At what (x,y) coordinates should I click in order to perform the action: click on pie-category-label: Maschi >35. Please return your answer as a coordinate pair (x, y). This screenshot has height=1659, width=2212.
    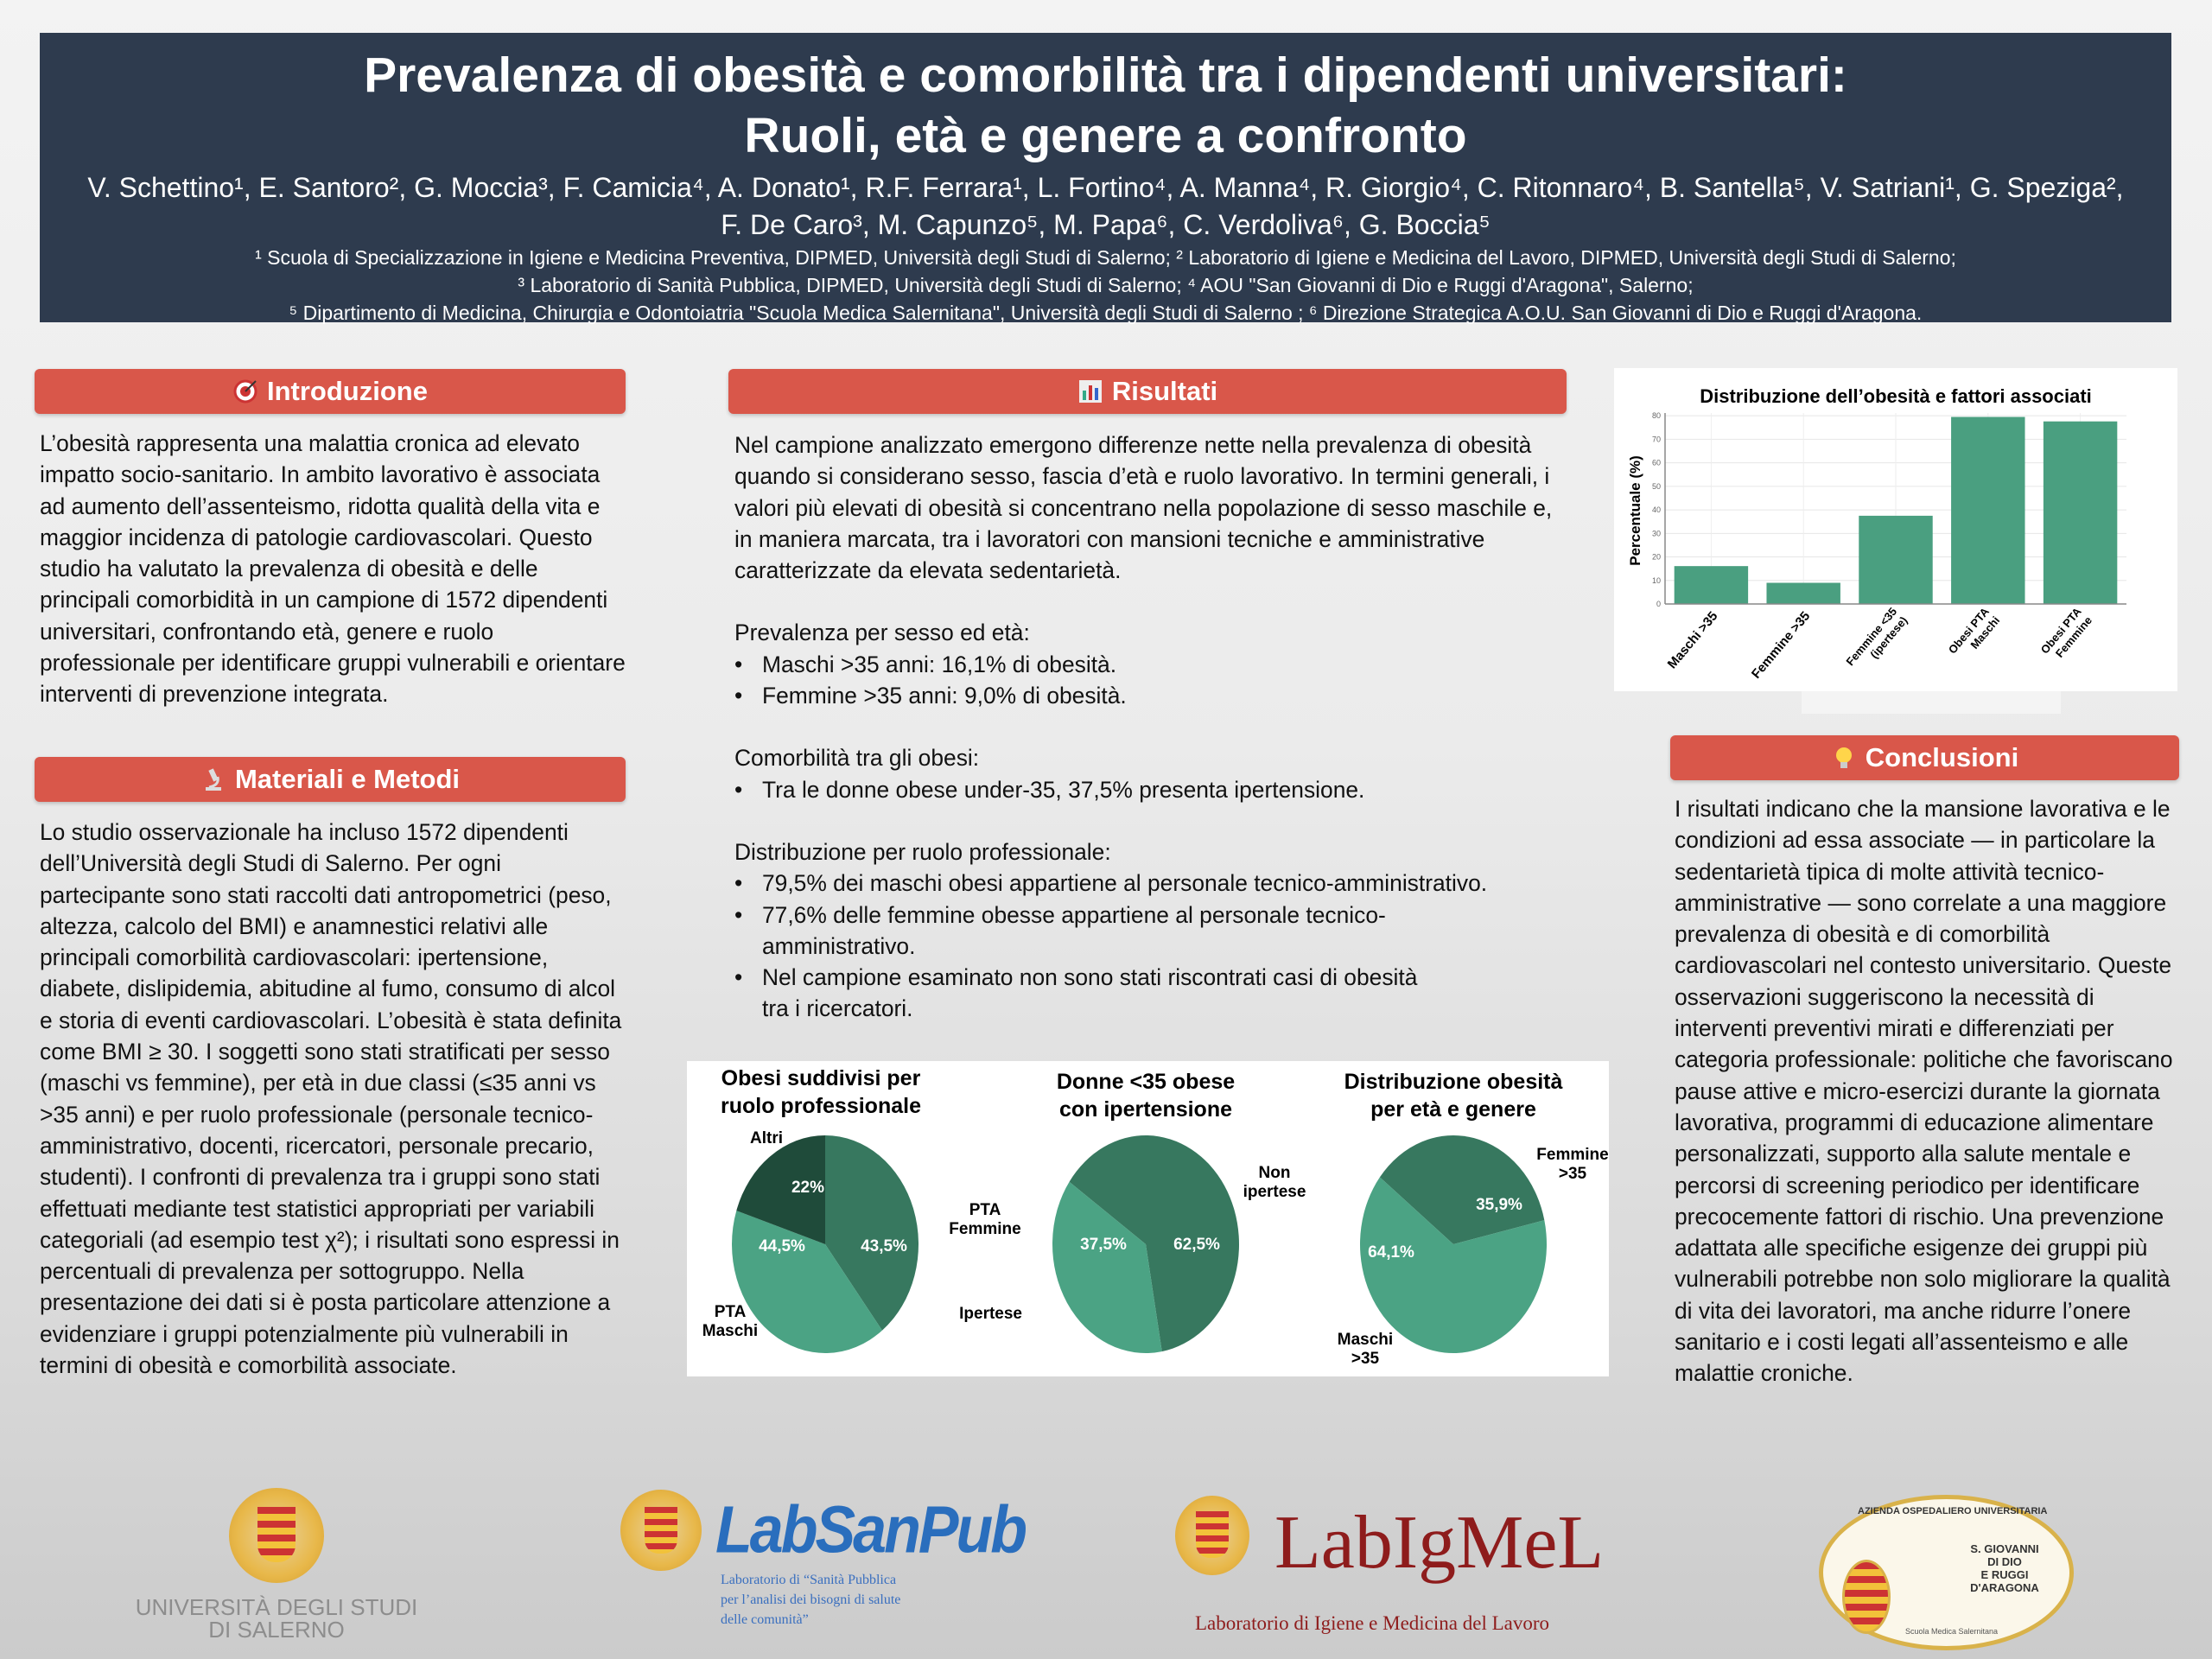
    Looking at the image, I should click on (1365, 1349).